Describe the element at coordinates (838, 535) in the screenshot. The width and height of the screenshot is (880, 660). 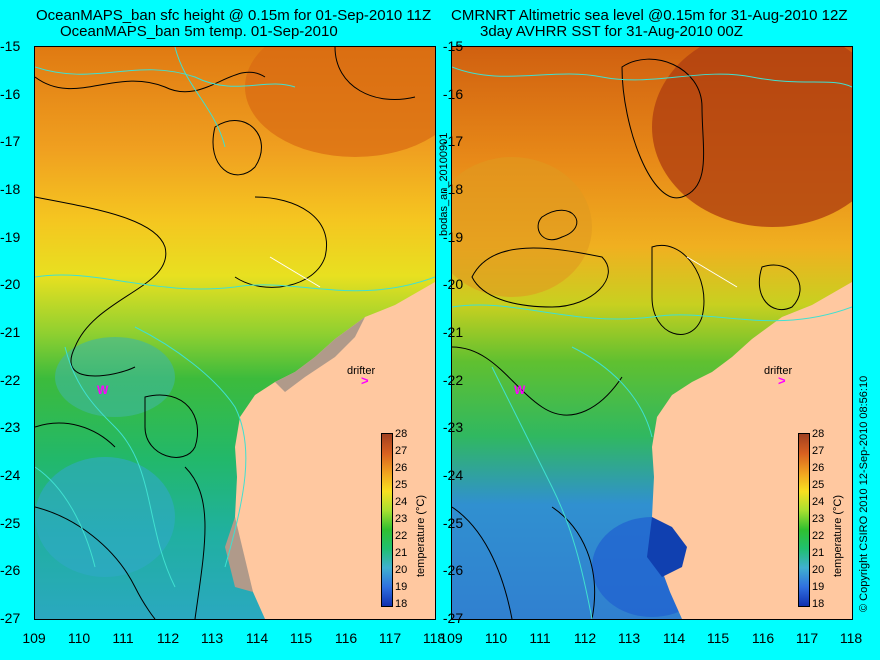
I see `colorbar-title-right: temperature (°C)` at that location.